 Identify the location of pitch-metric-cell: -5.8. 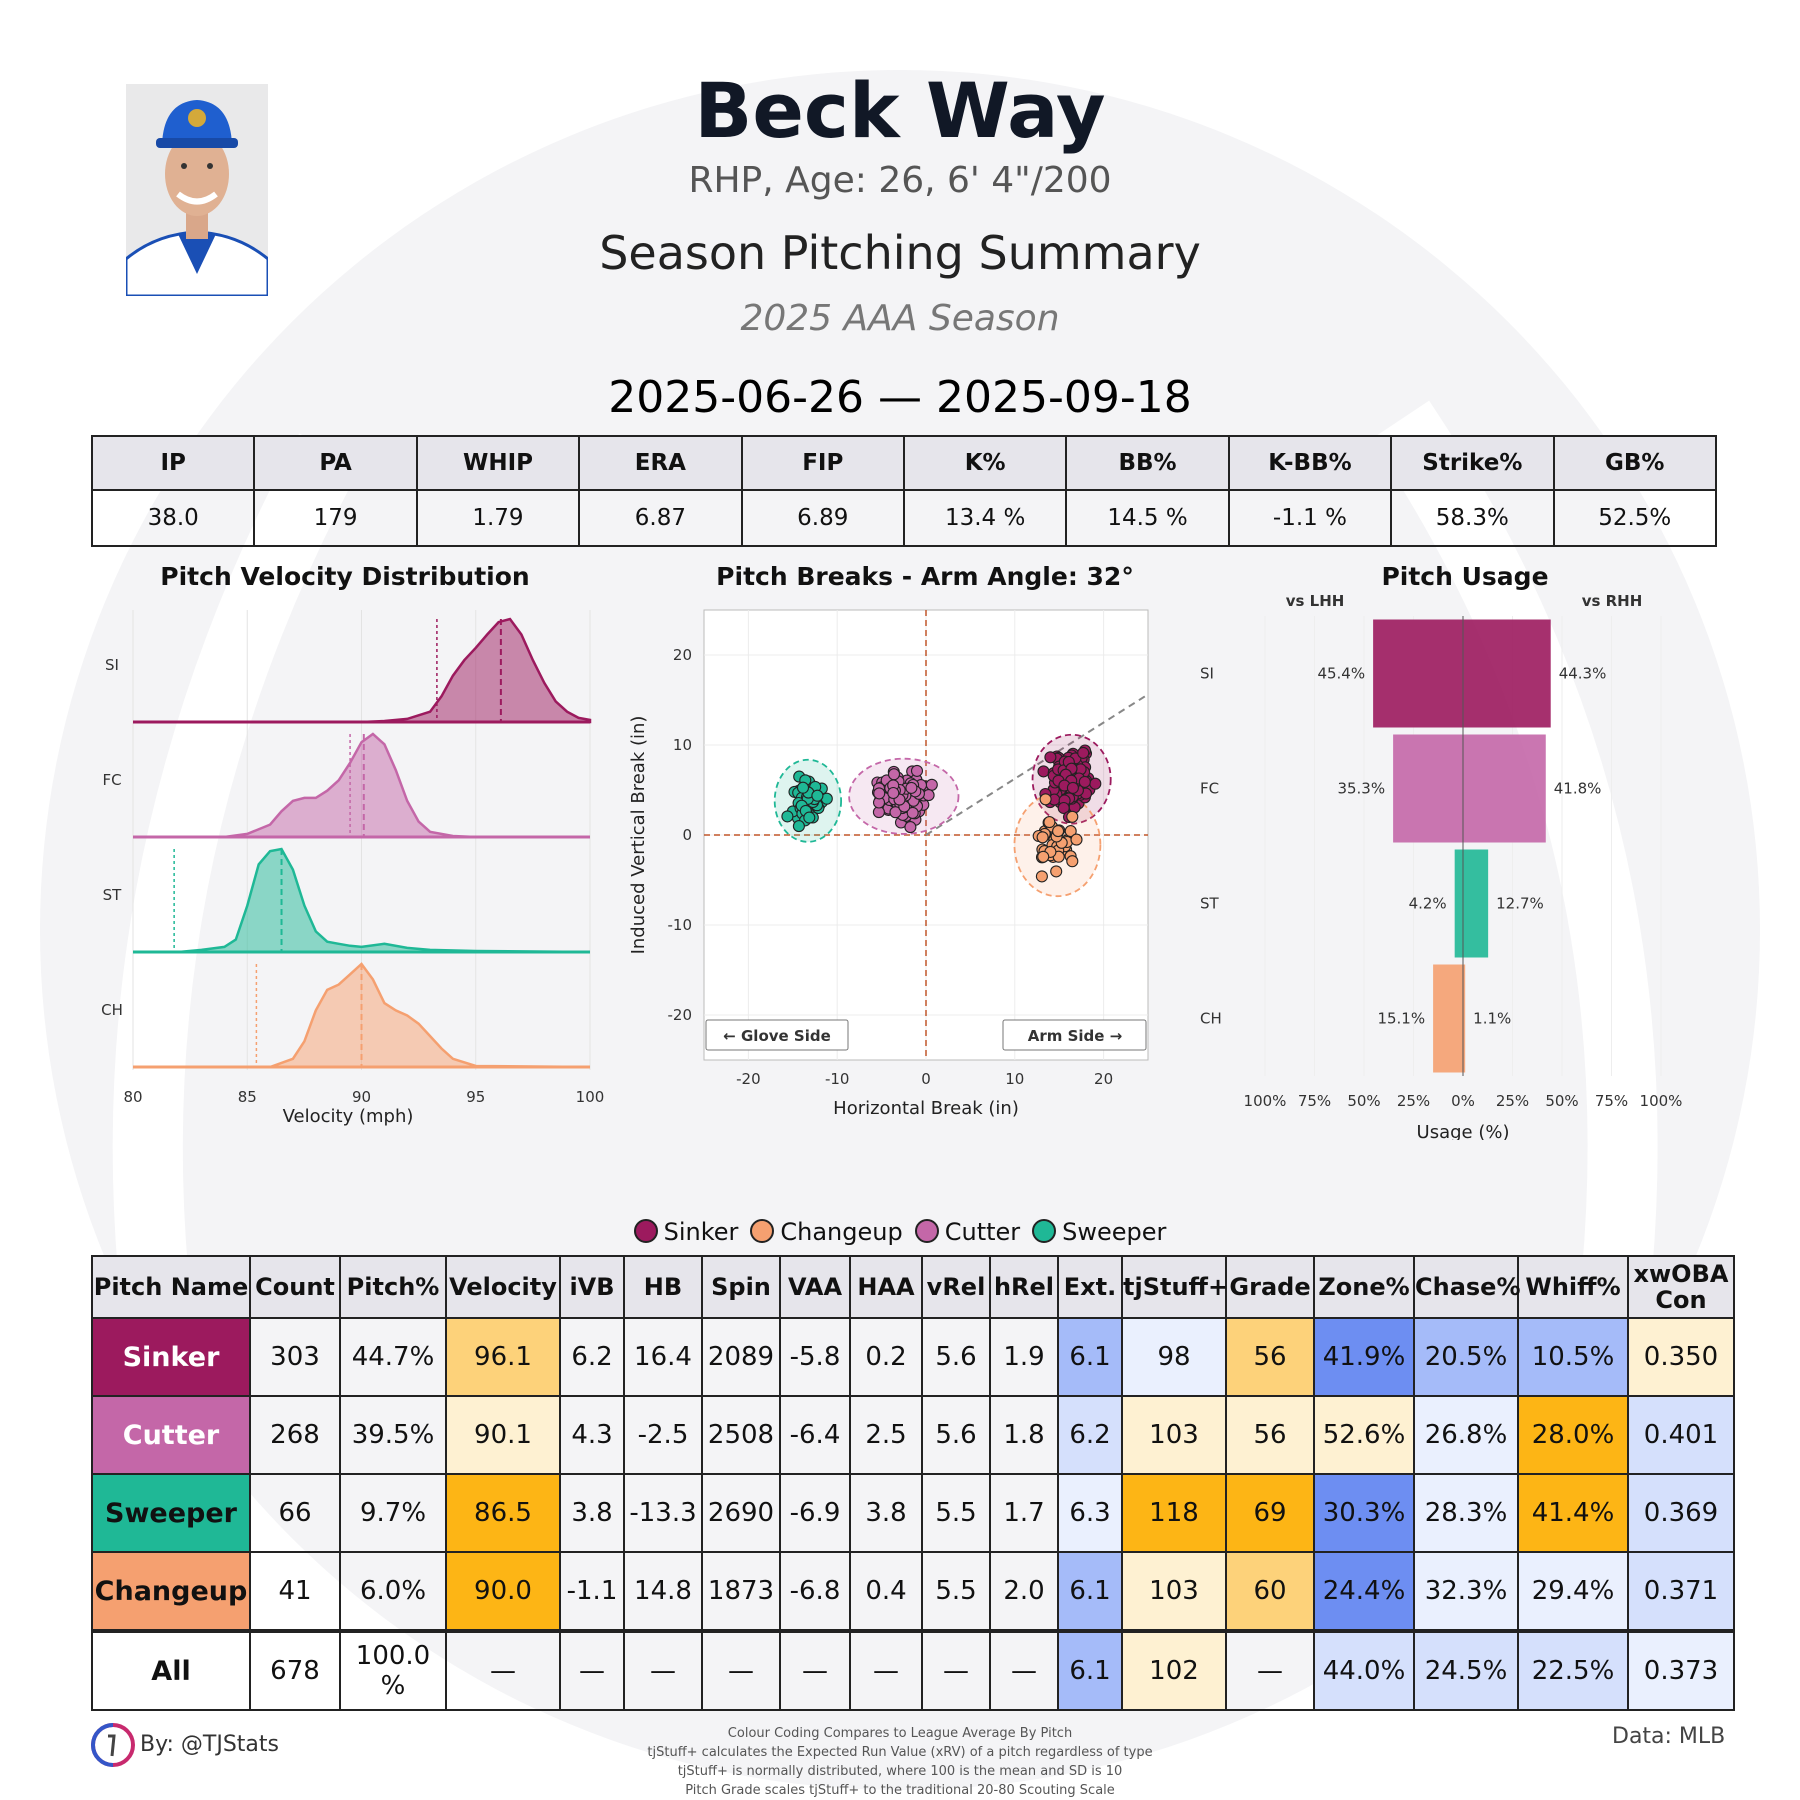
(815, 1357).